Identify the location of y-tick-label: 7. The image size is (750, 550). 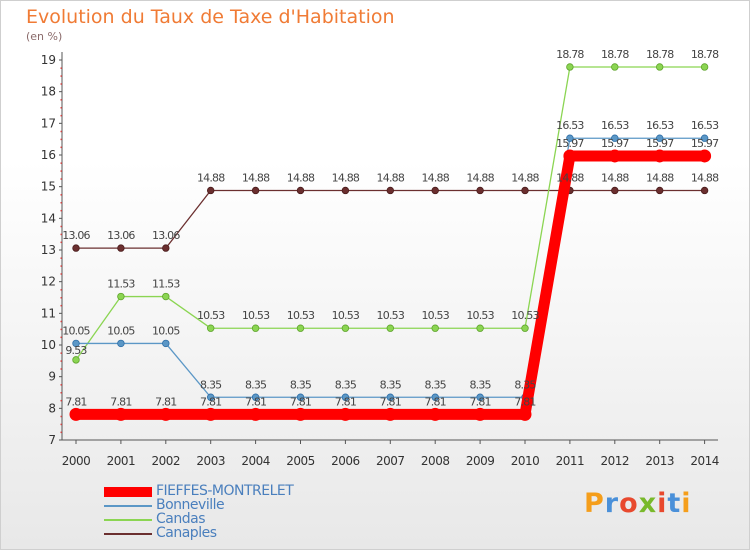
(52, 440).